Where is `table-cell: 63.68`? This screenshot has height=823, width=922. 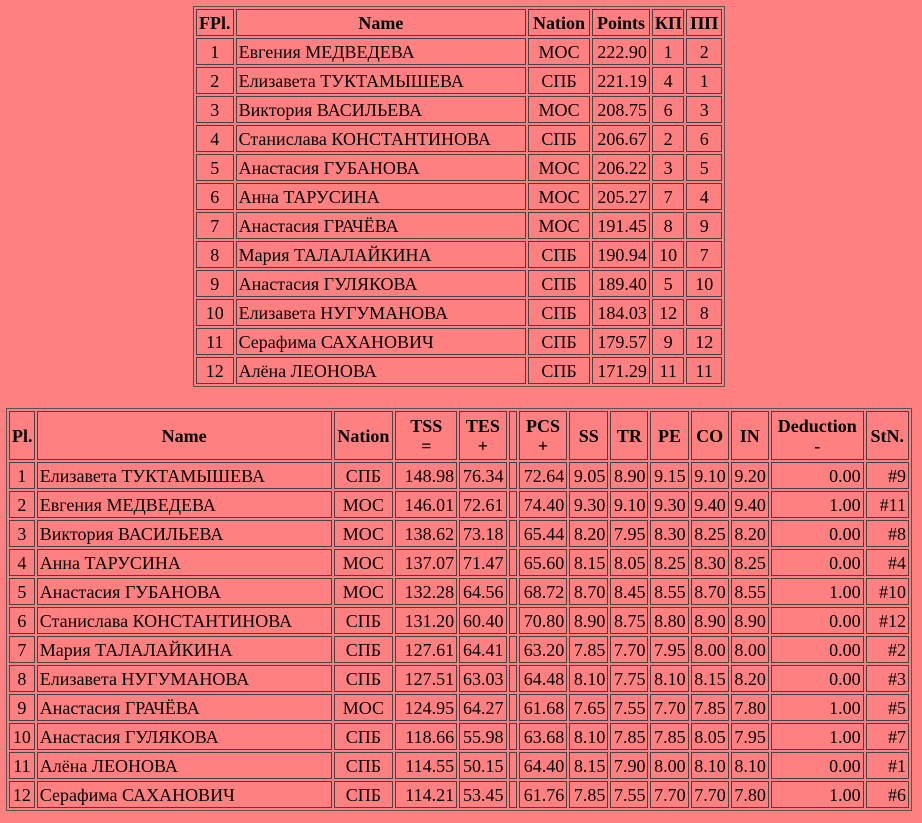 table-cell: 63.68 is located at coordinates (543, 736).